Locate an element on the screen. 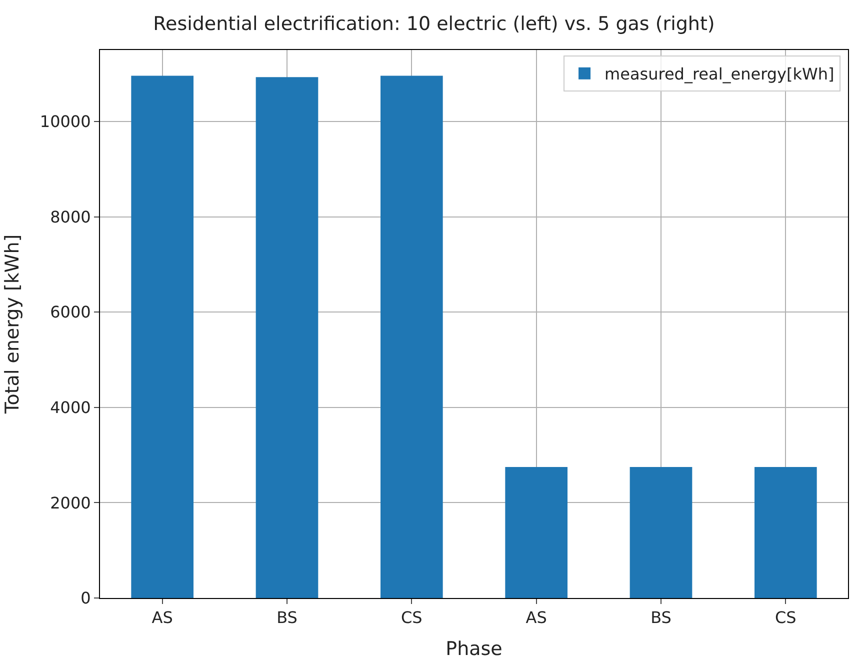  y-axis-title: Total energy [kWh] is located at coordinates (13, 324).